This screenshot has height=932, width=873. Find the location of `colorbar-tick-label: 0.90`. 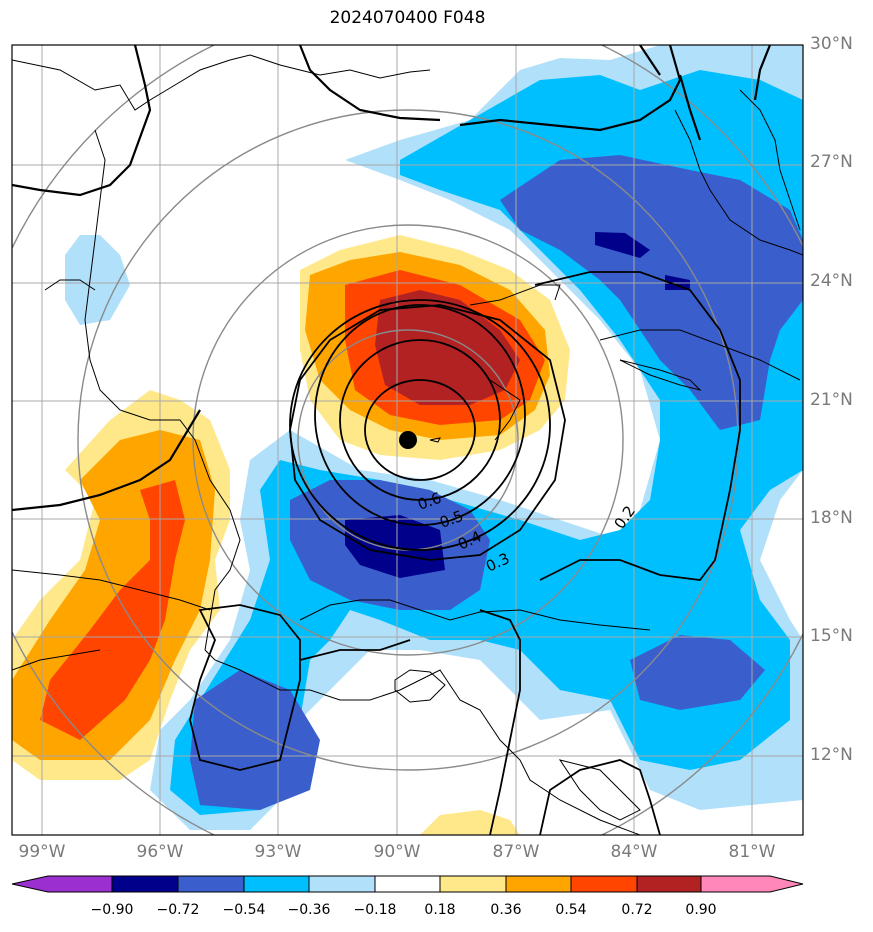

colorbar-tick-label: 0.90 is located at coordinates (701, 910).